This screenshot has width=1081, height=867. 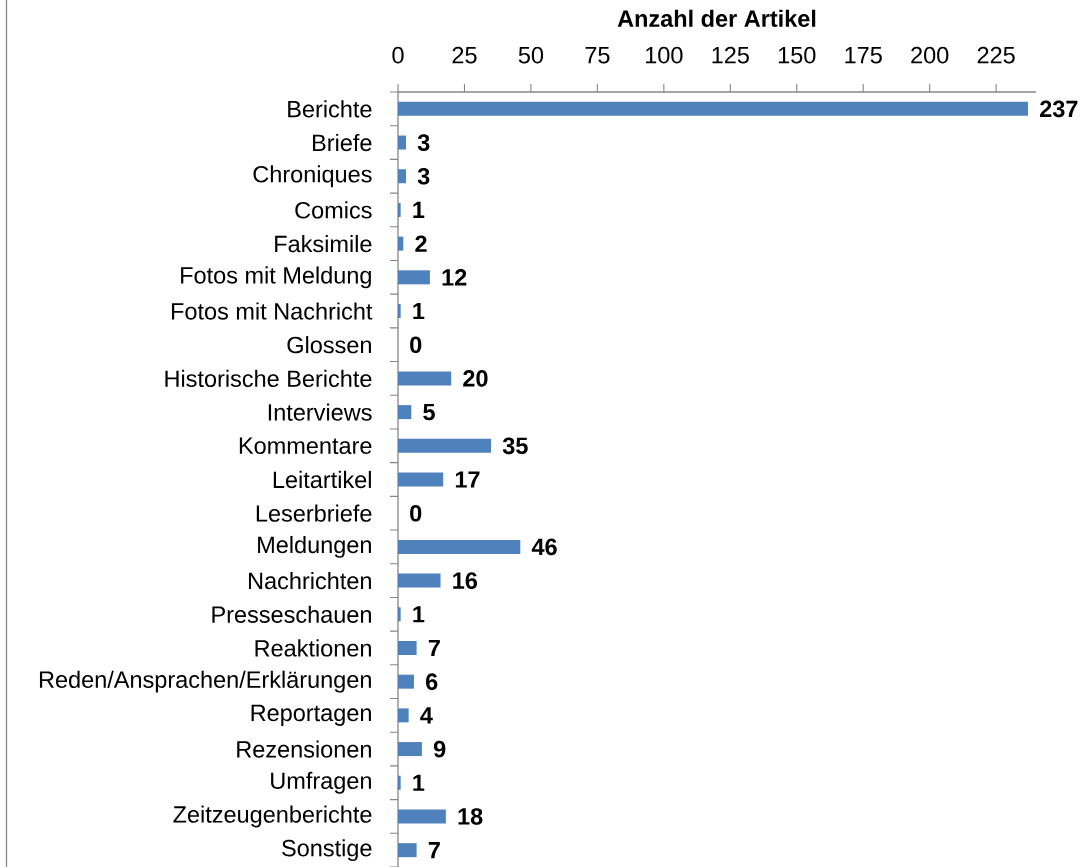 I want to click on y-tick-label: Historische Berichte, so click(x=268, y=378).